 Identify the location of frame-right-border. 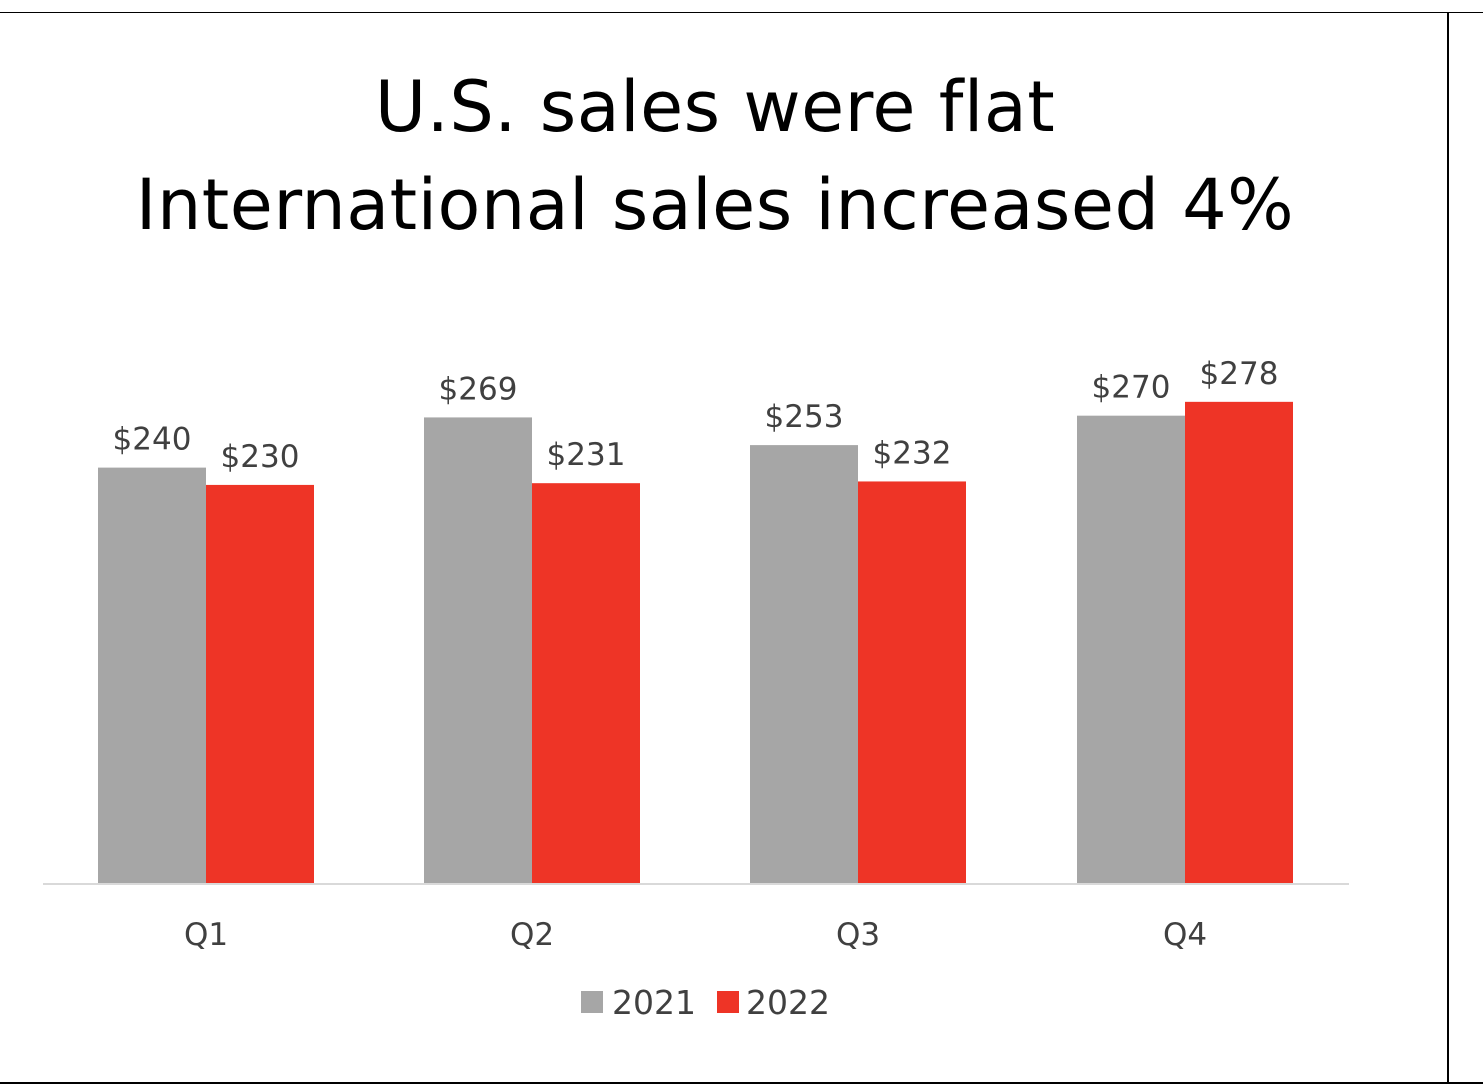
(1448, 548).